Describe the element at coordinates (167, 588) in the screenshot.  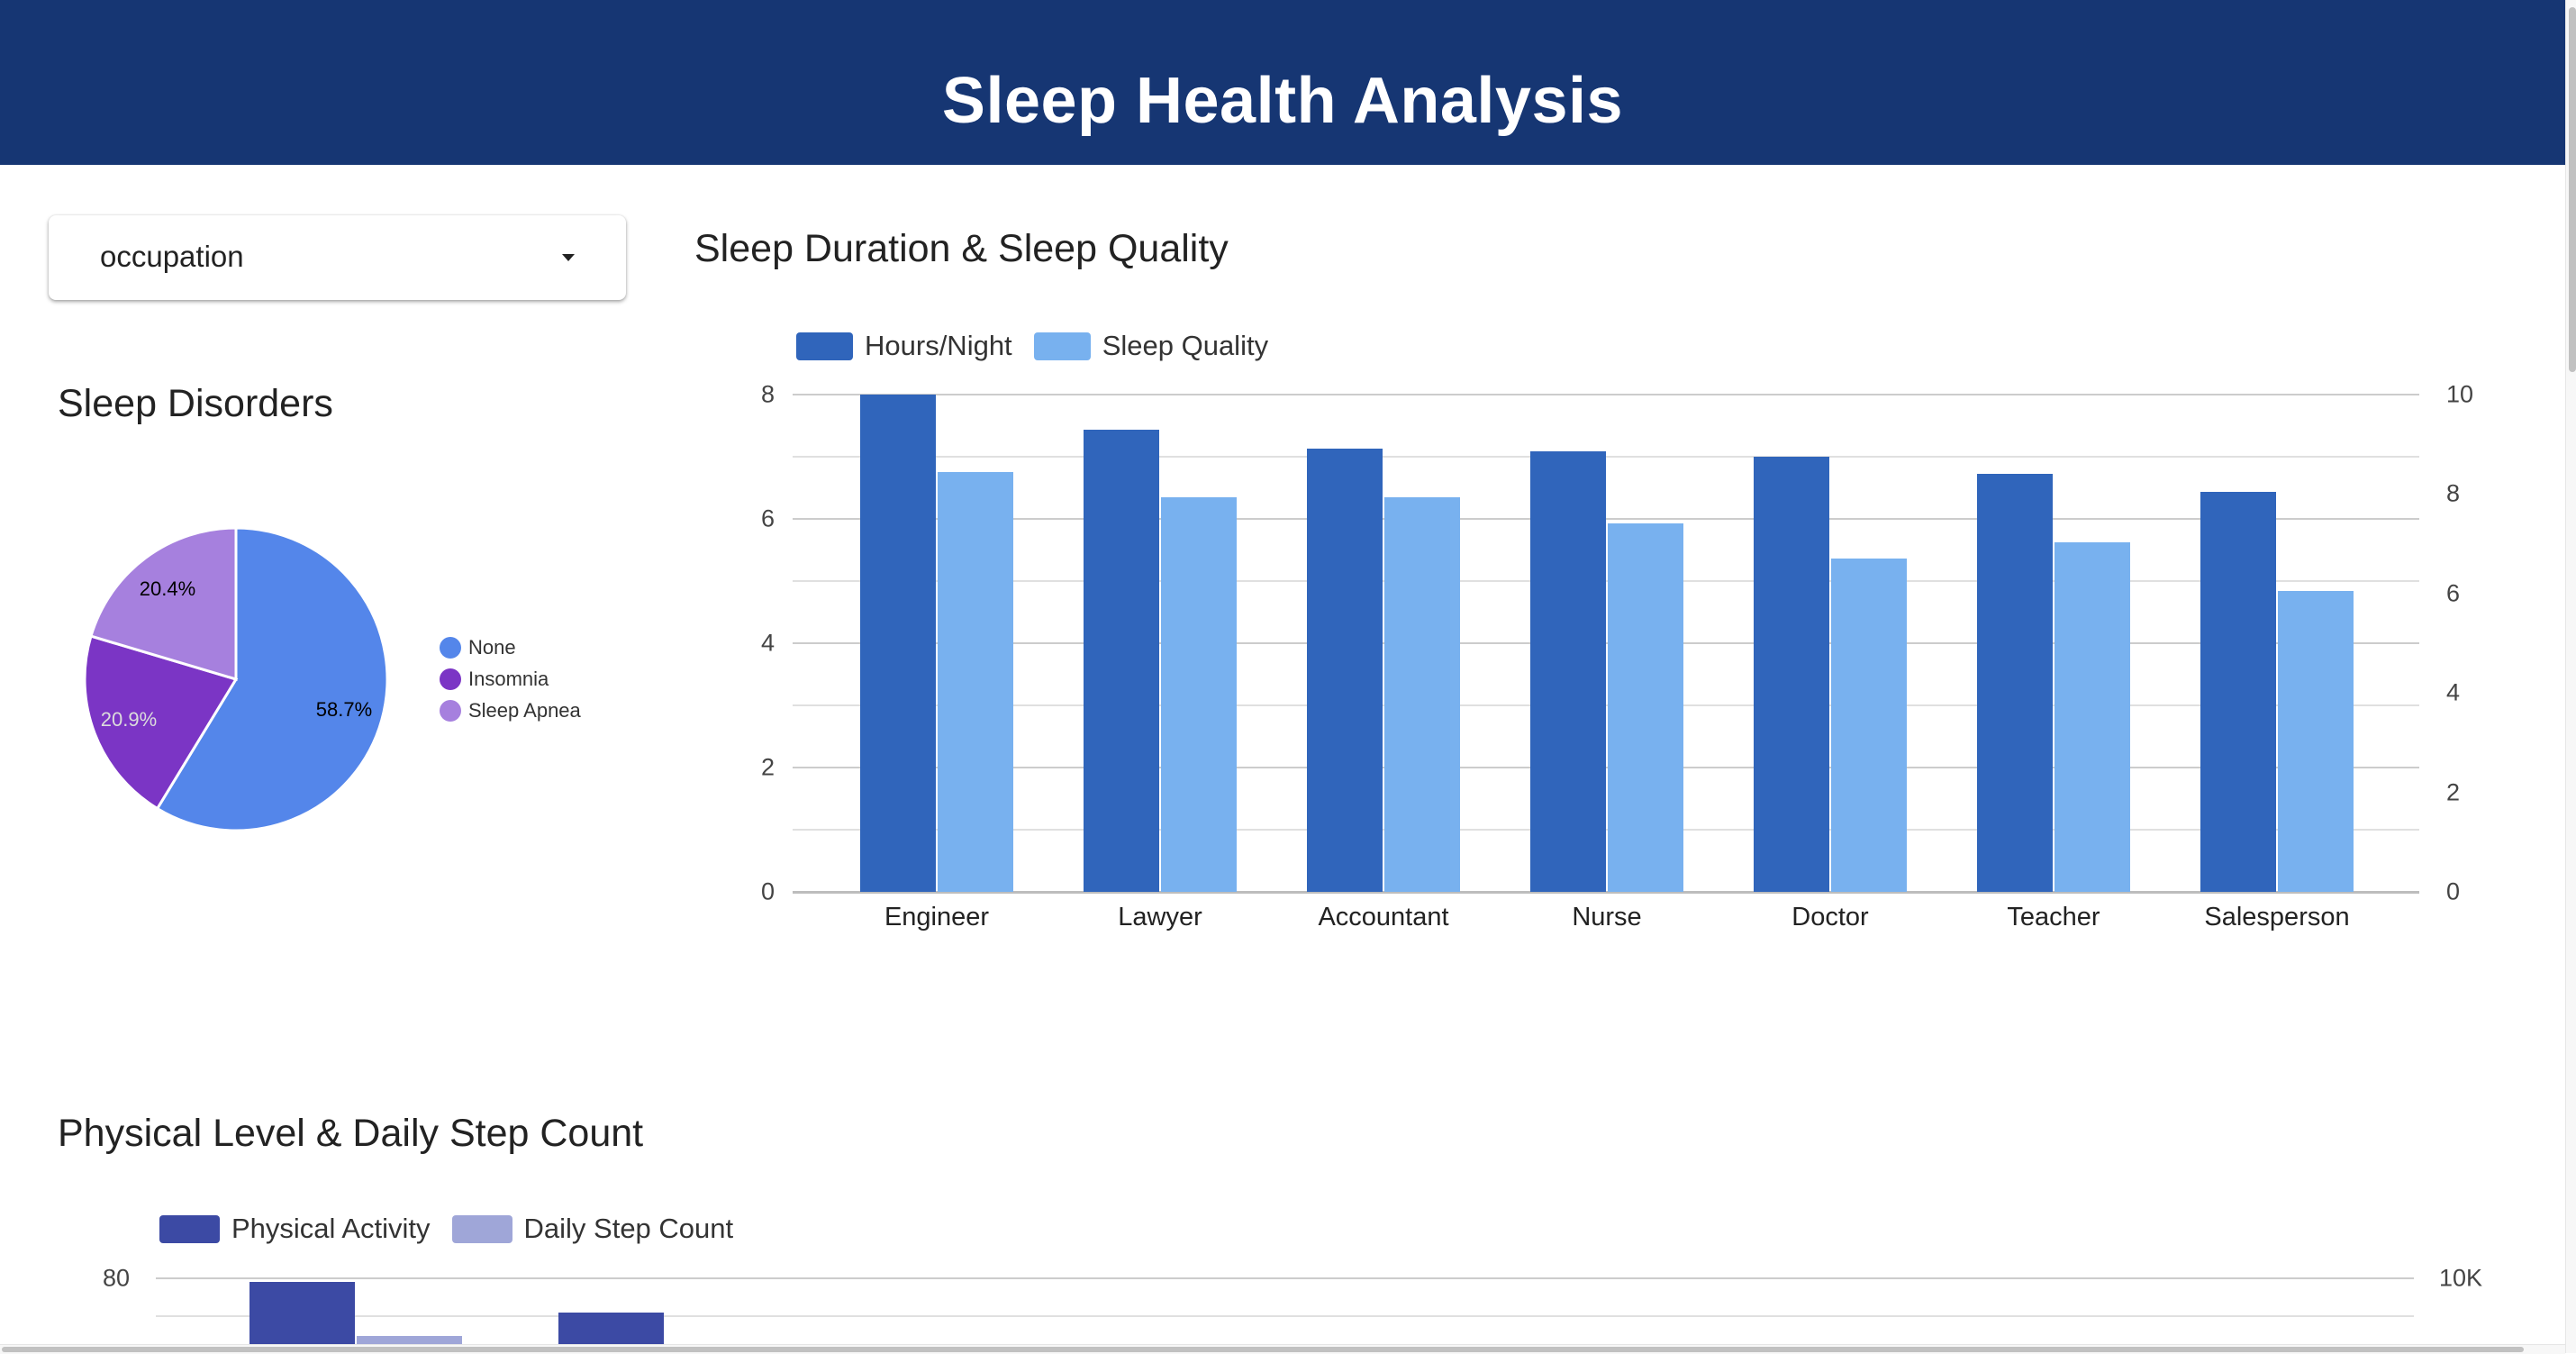
I see `pie-slice-percent-label: 20.4%` at that location.